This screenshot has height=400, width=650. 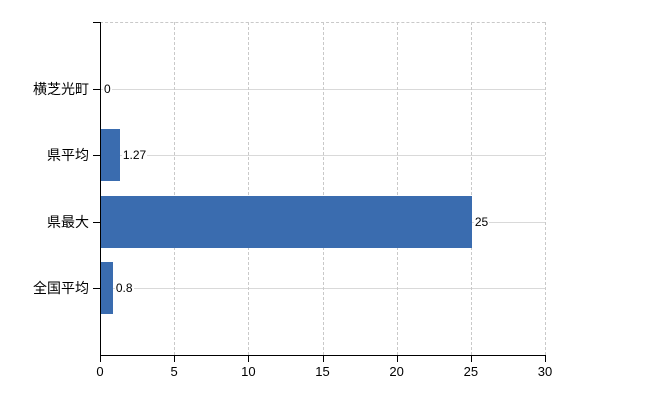 I want to click on x-tick-label: 5, so click(x=174, y=371).